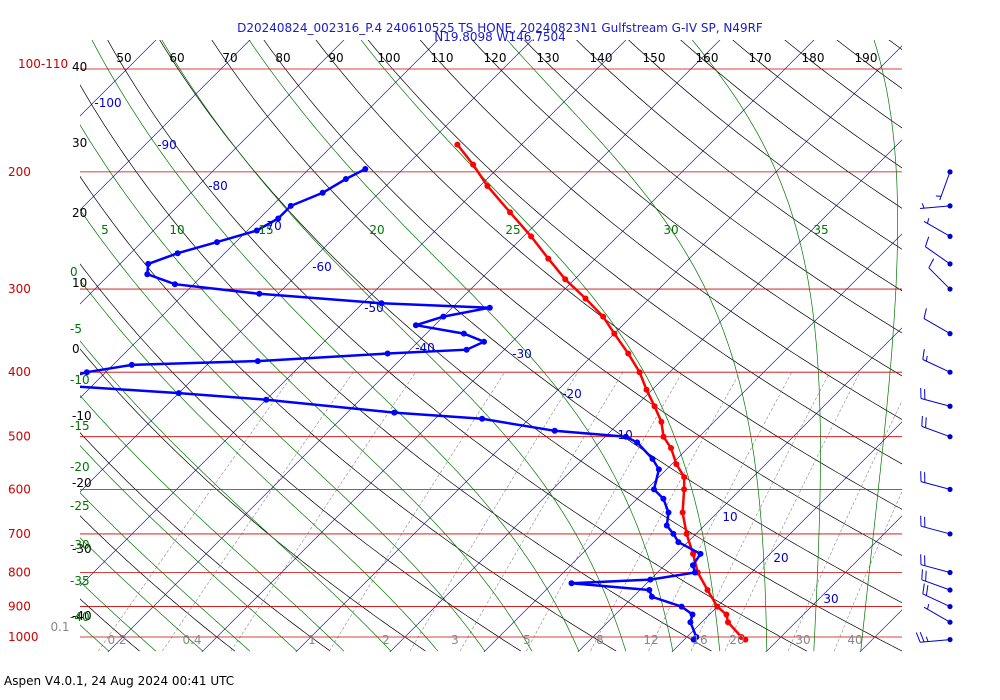 Image resolution: width=1000 pixels, height=700 pixels. I want to click on pressure-tick-label: 1000, so click(23, 637).